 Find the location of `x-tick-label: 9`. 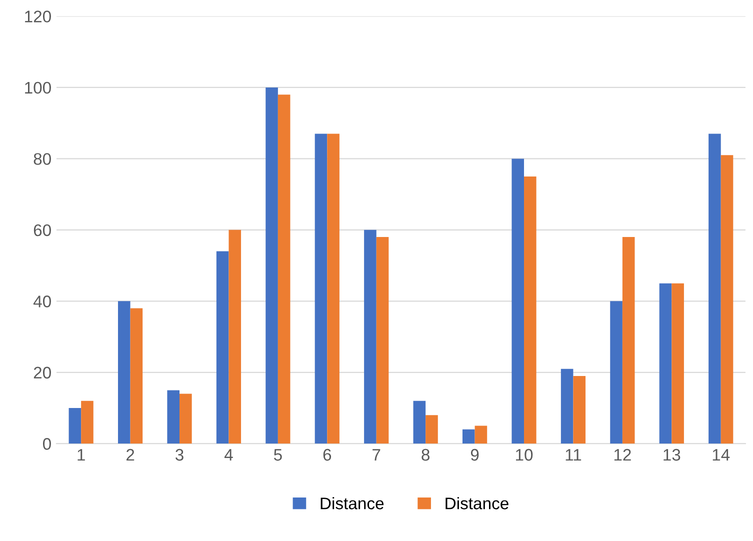

x-tick-label: 9 is located at coordinates (474, 454).